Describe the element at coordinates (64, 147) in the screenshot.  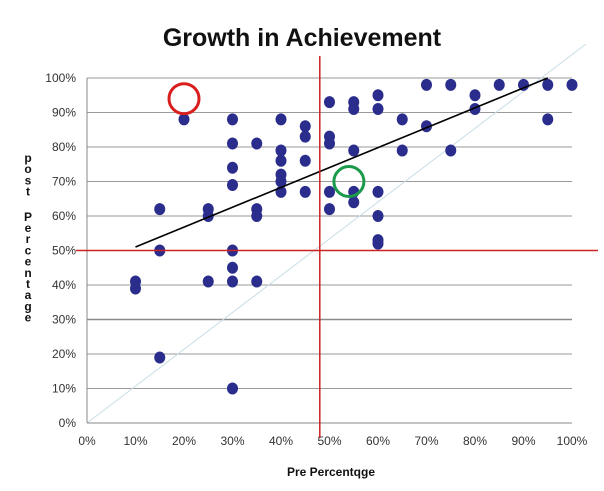
I see `y-tick-label: 80%` at that location.